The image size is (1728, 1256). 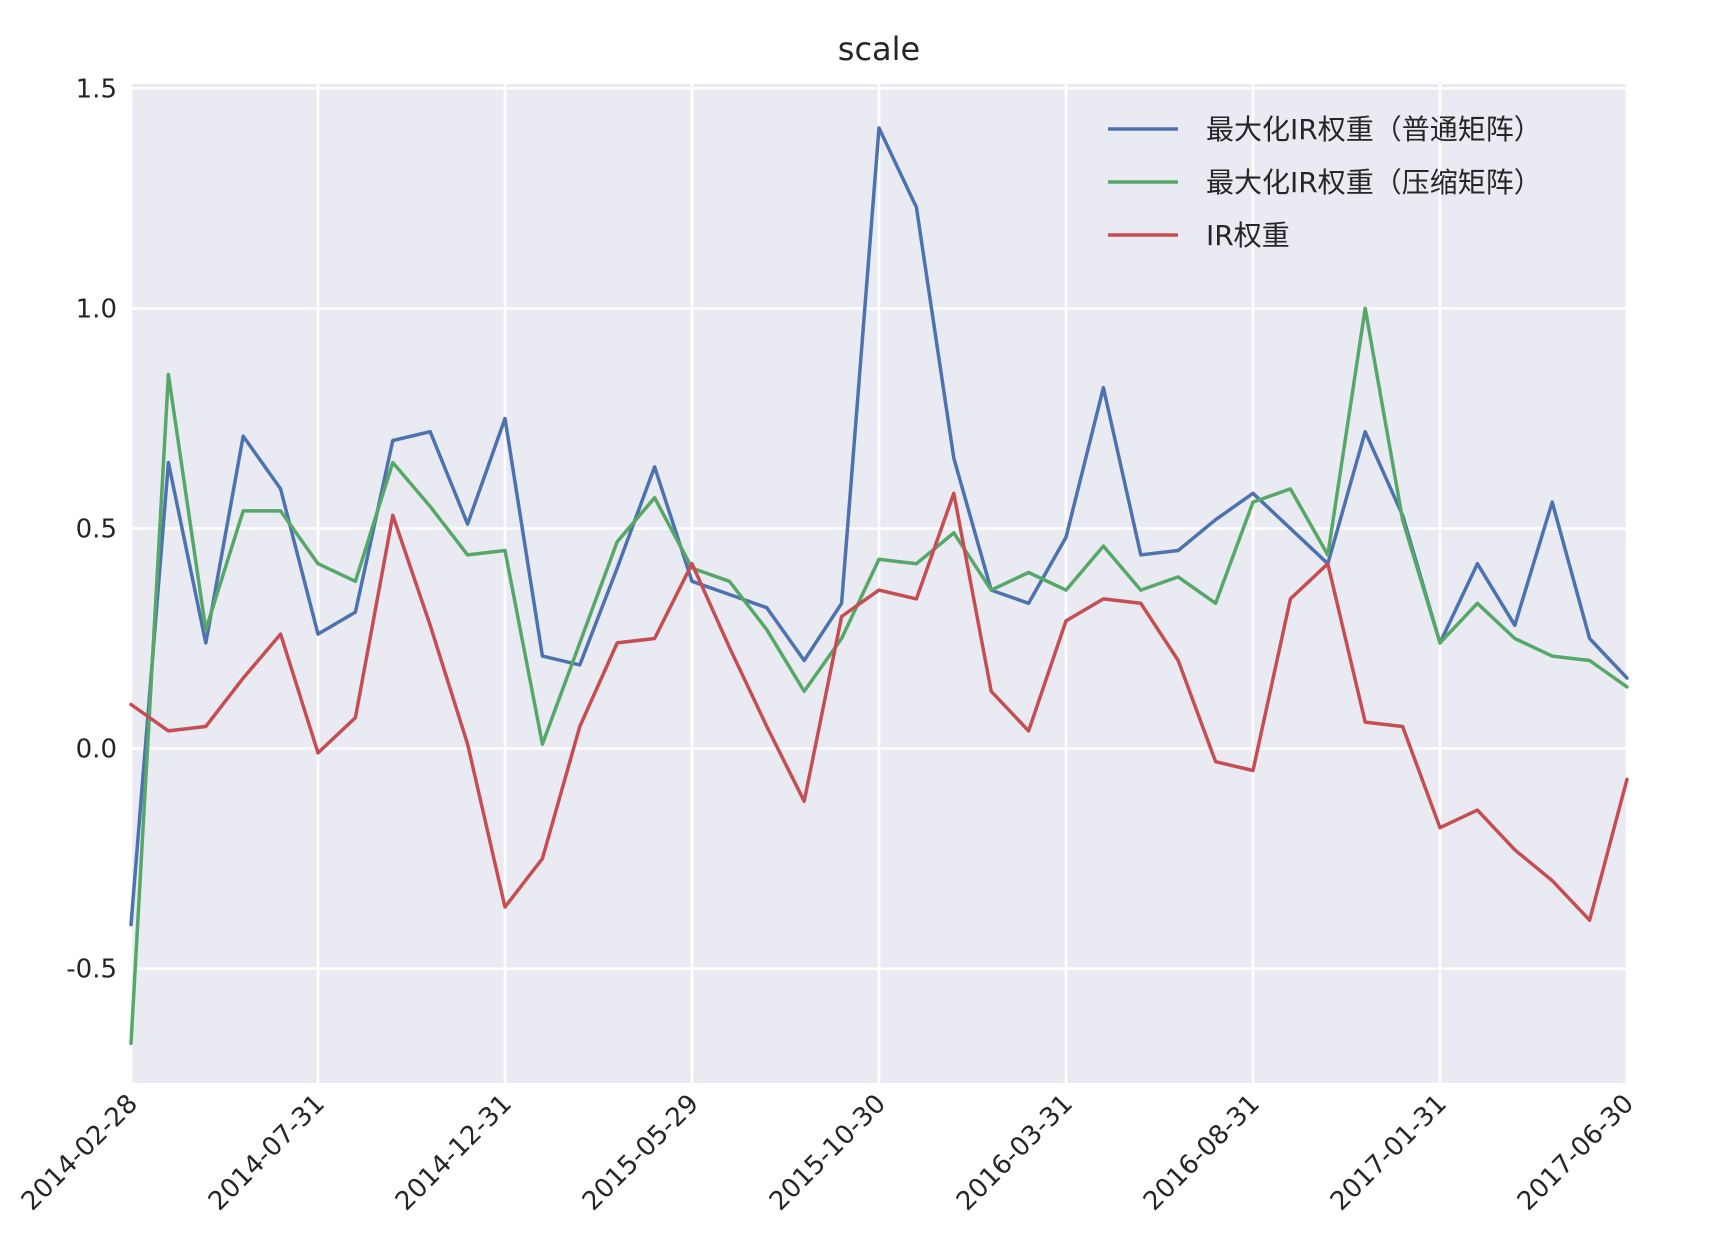 I want to click on legend-label-3: IR权重, so click(x=1248, y=235).